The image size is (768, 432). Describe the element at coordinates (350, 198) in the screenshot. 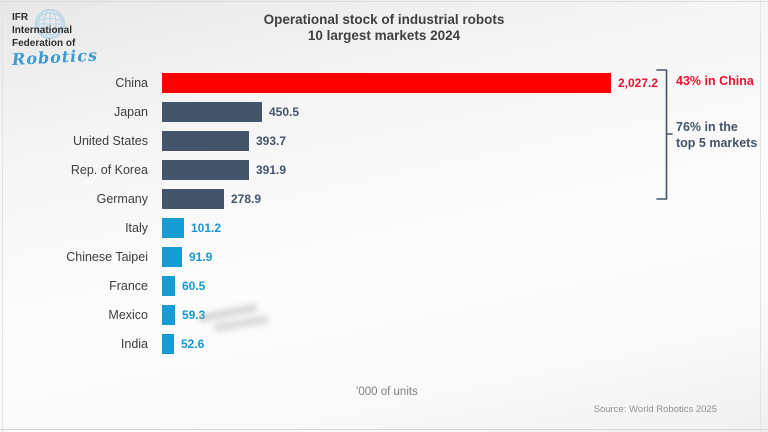

I see `bar-row: Germany 278.9` at that location.